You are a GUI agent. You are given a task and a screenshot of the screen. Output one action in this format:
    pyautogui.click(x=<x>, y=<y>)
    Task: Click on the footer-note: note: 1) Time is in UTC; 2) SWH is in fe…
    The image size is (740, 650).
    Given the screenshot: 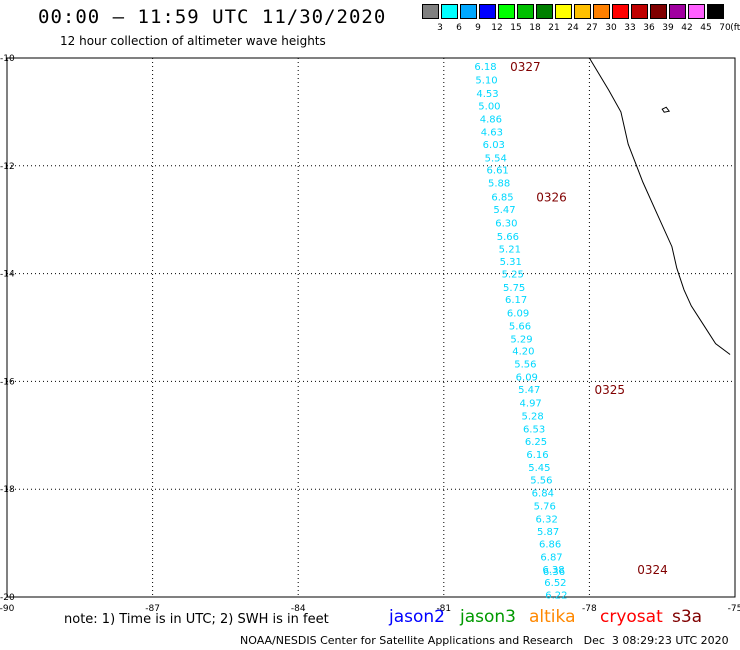 What is the action you would take?
    pyautogui.click(x=196, y=619)
    